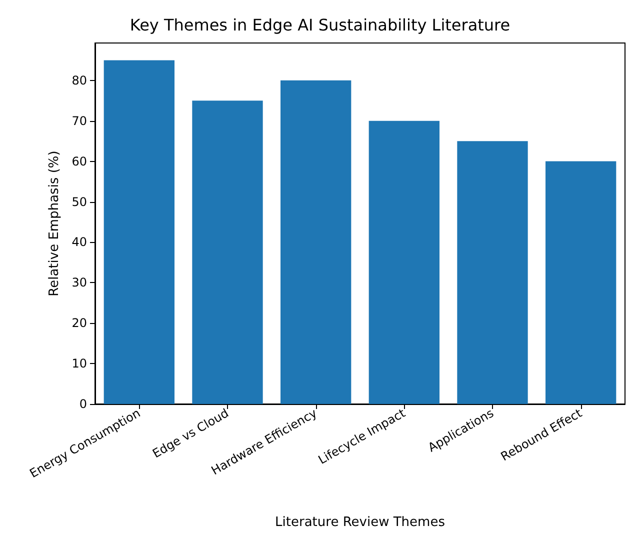  I want to click on y-tick-label: 20, so click(79, 323).